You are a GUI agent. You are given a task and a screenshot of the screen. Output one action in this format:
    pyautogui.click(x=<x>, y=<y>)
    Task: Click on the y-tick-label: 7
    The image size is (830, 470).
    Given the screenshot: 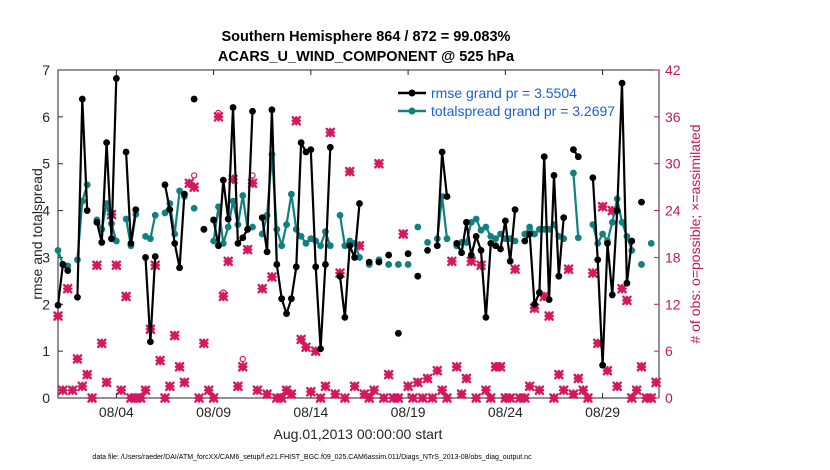 What is the action you would take?
    pyautogui.click(x=46, y=70)
    